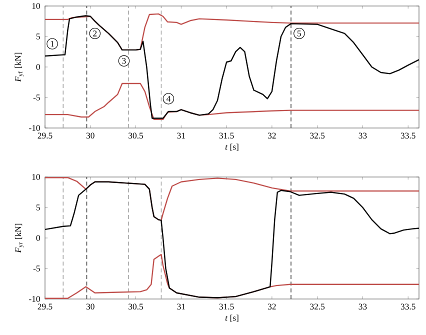  I want to click on y-axis-title: F$_{yr}$ [kN], so click(19, 238).